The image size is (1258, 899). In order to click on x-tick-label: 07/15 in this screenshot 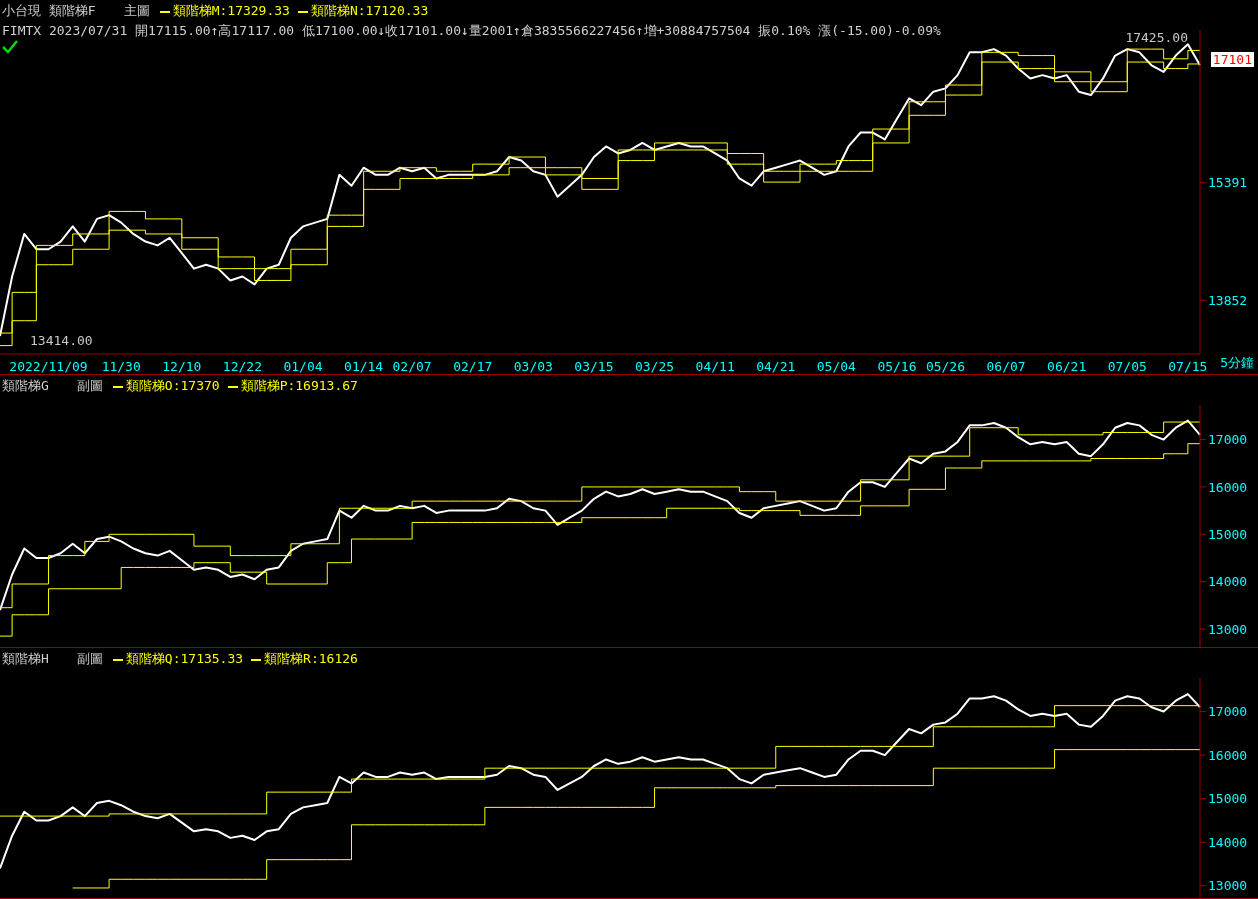, I will do `click(1188, 367)`.